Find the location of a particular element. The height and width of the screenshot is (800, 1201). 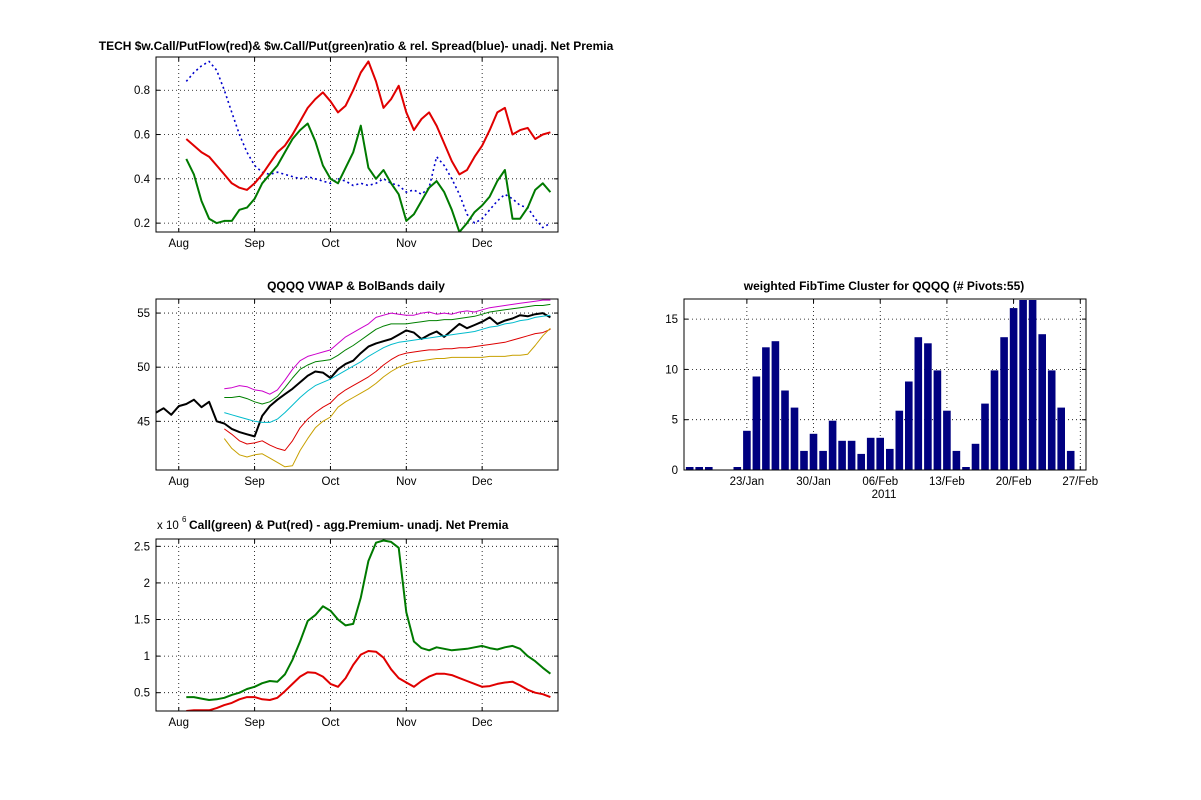

p2-xtick-label: 23/Jan is located at coordinates (747, 482).